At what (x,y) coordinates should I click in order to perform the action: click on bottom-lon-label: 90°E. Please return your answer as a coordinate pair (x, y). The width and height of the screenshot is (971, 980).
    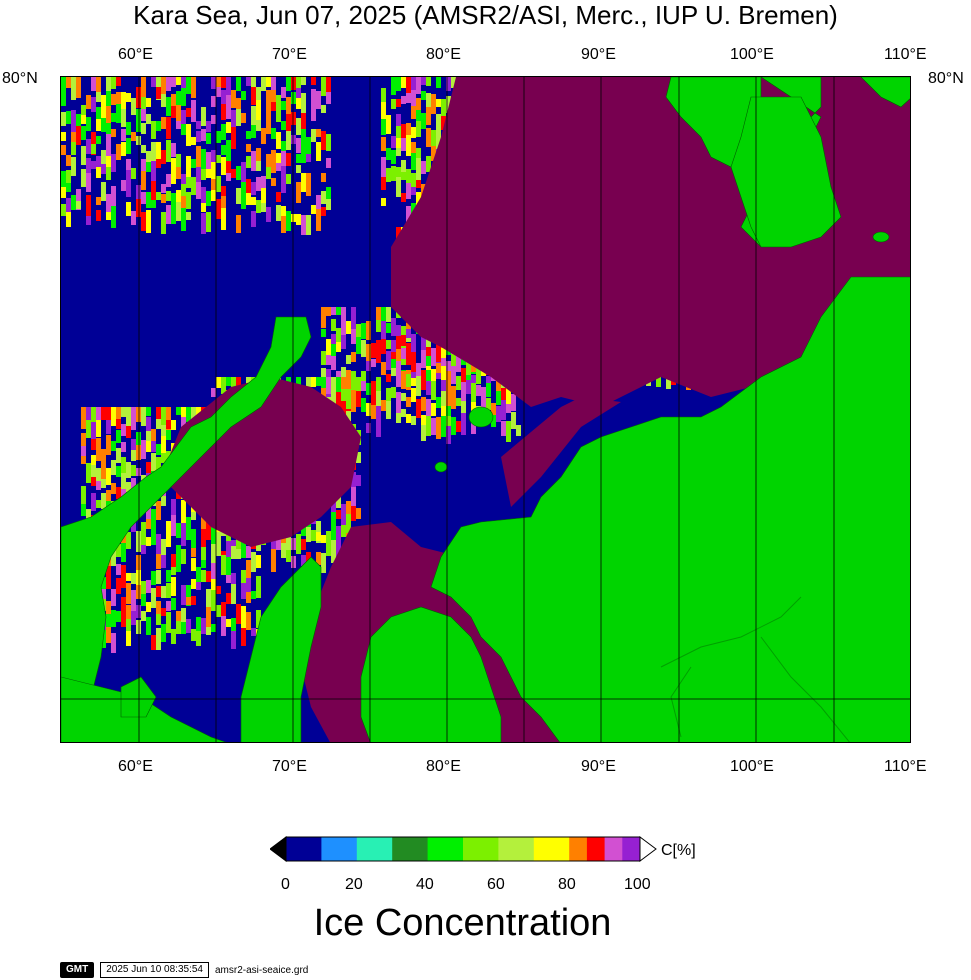
    Looking at the image, I should click on (598, 766).